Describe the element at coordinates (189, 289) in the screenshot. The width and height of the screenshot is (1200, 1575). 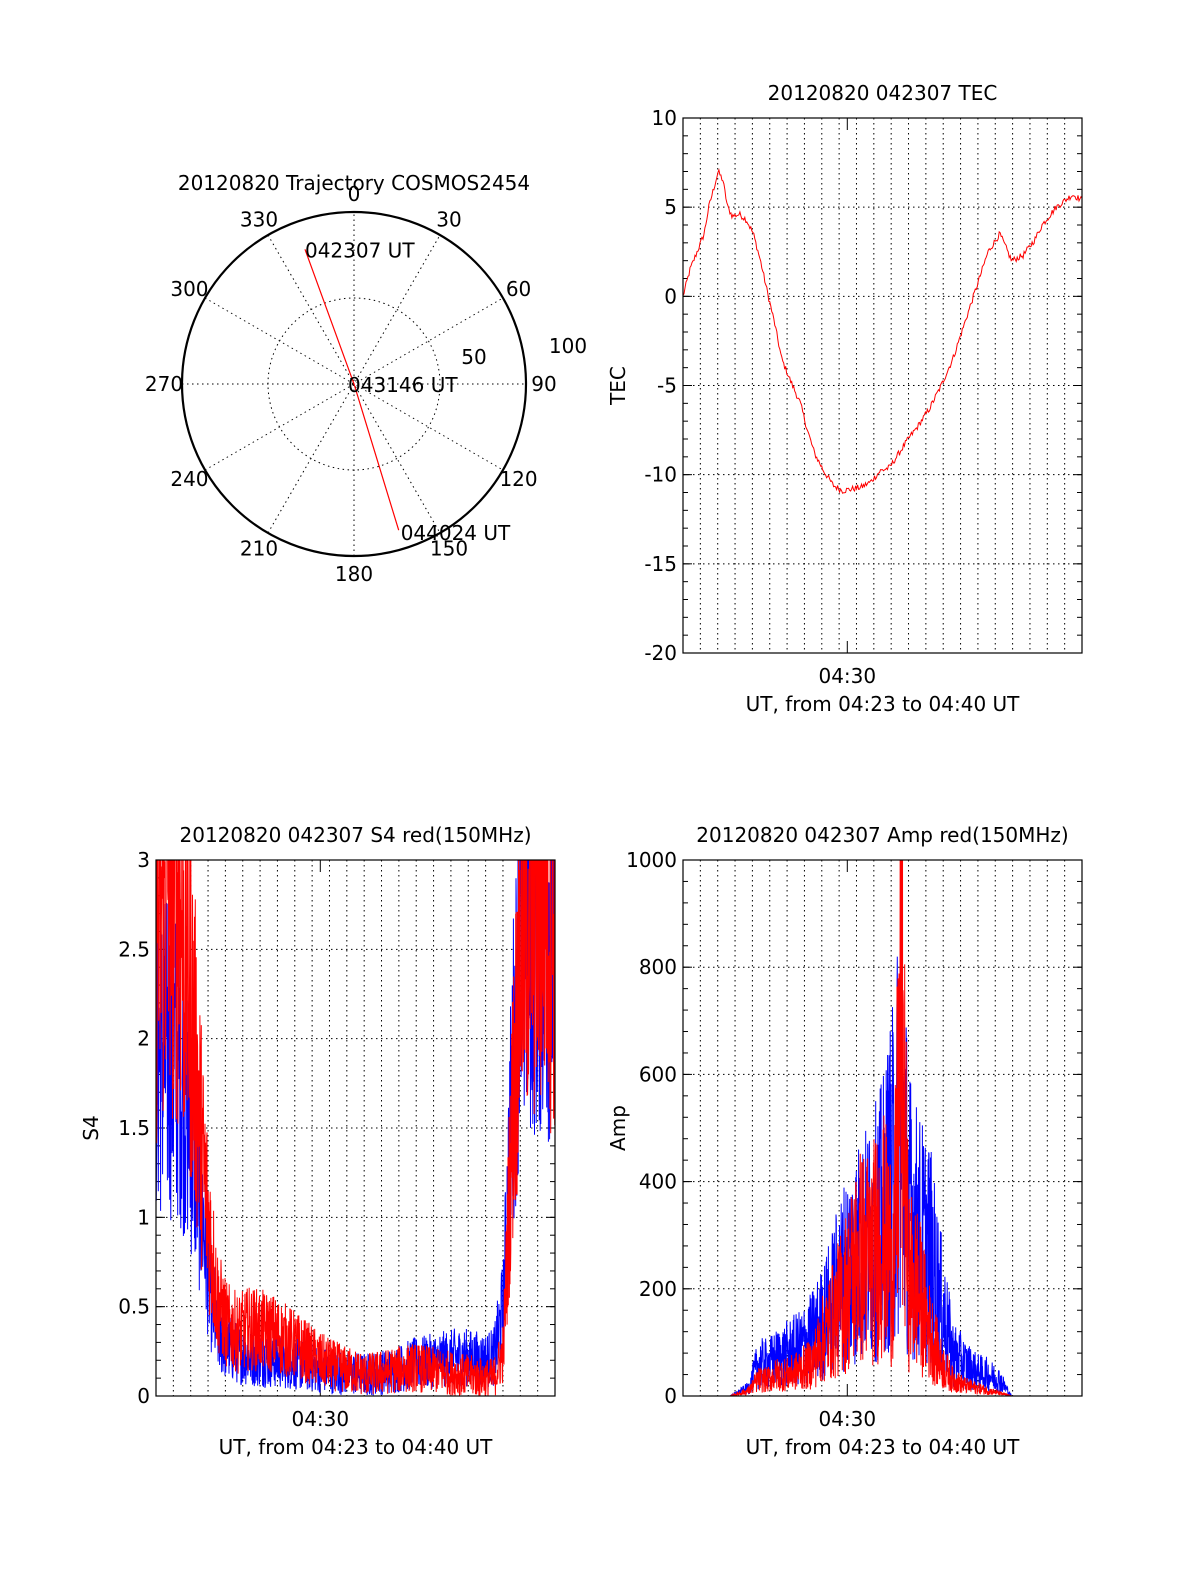
I see `azimuth-label: 300` at that location.